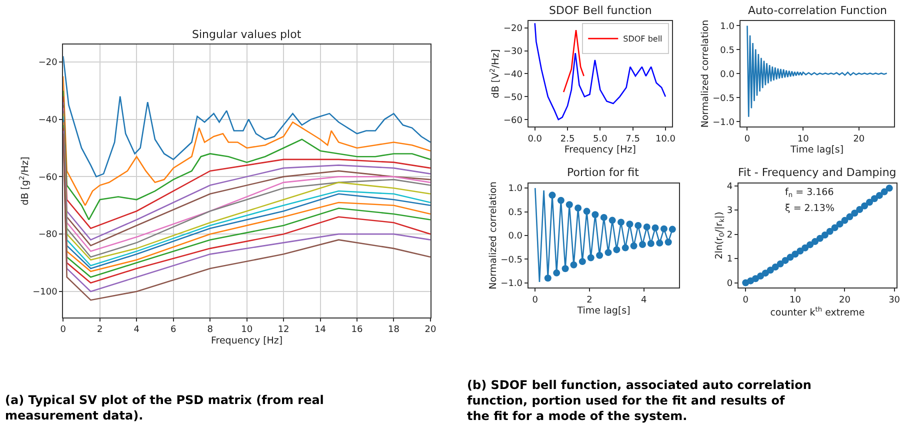  I want to click on chart-title: Auto-correlation Function, so click(818, 10).